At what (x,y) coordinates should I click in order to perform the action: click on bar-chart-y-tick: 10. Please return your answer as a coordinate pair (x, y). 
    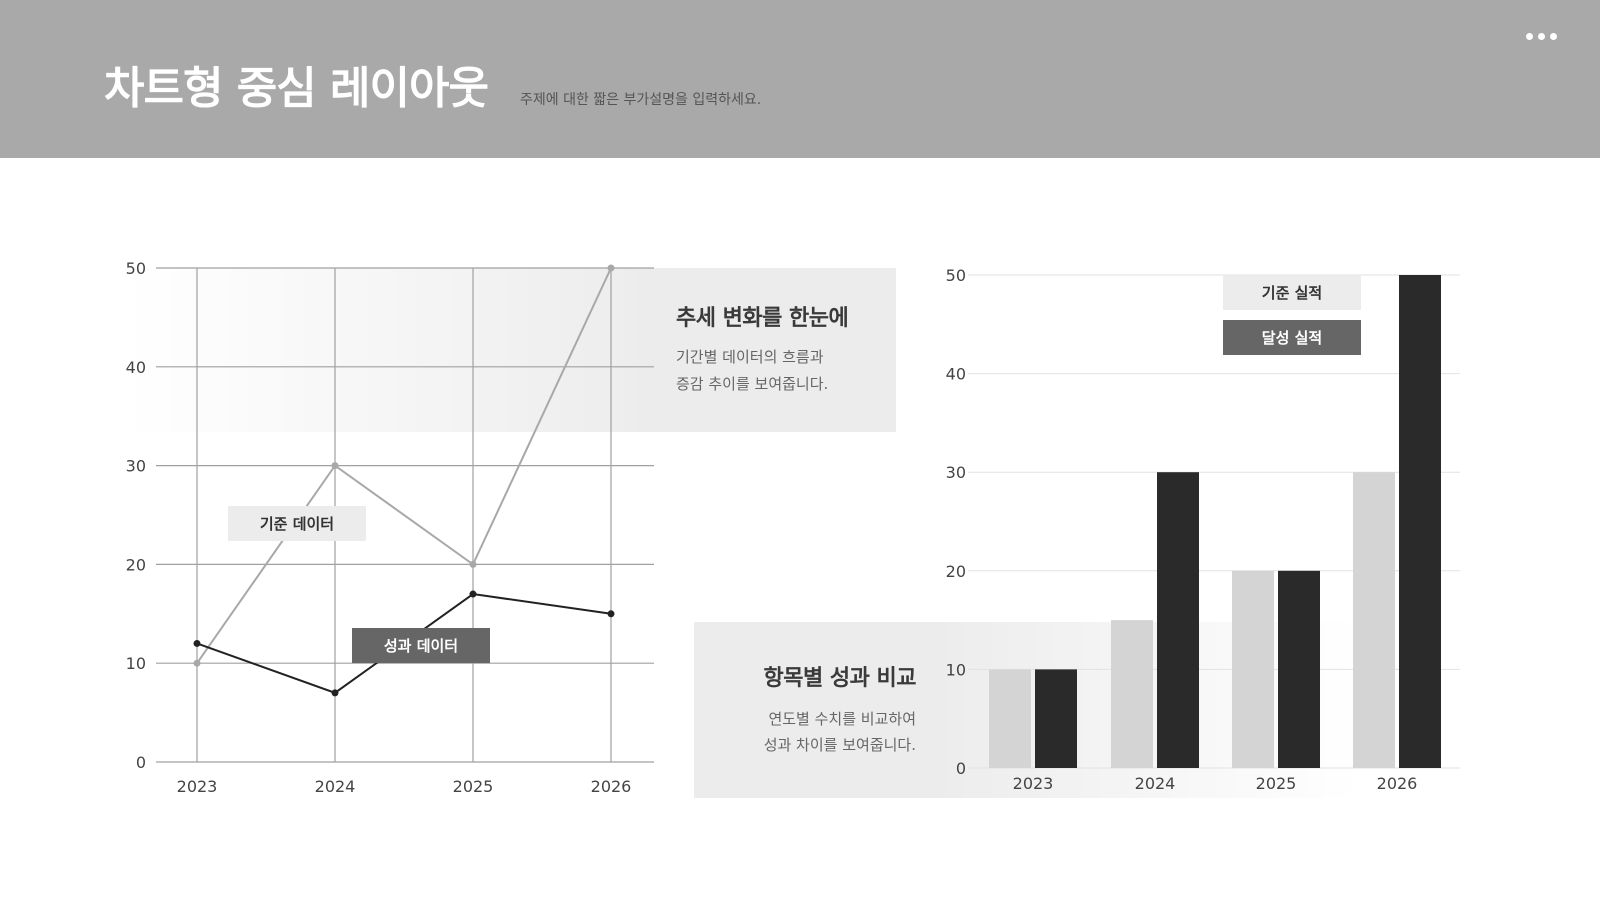
    Looking at the image, I should click on (956, 669).